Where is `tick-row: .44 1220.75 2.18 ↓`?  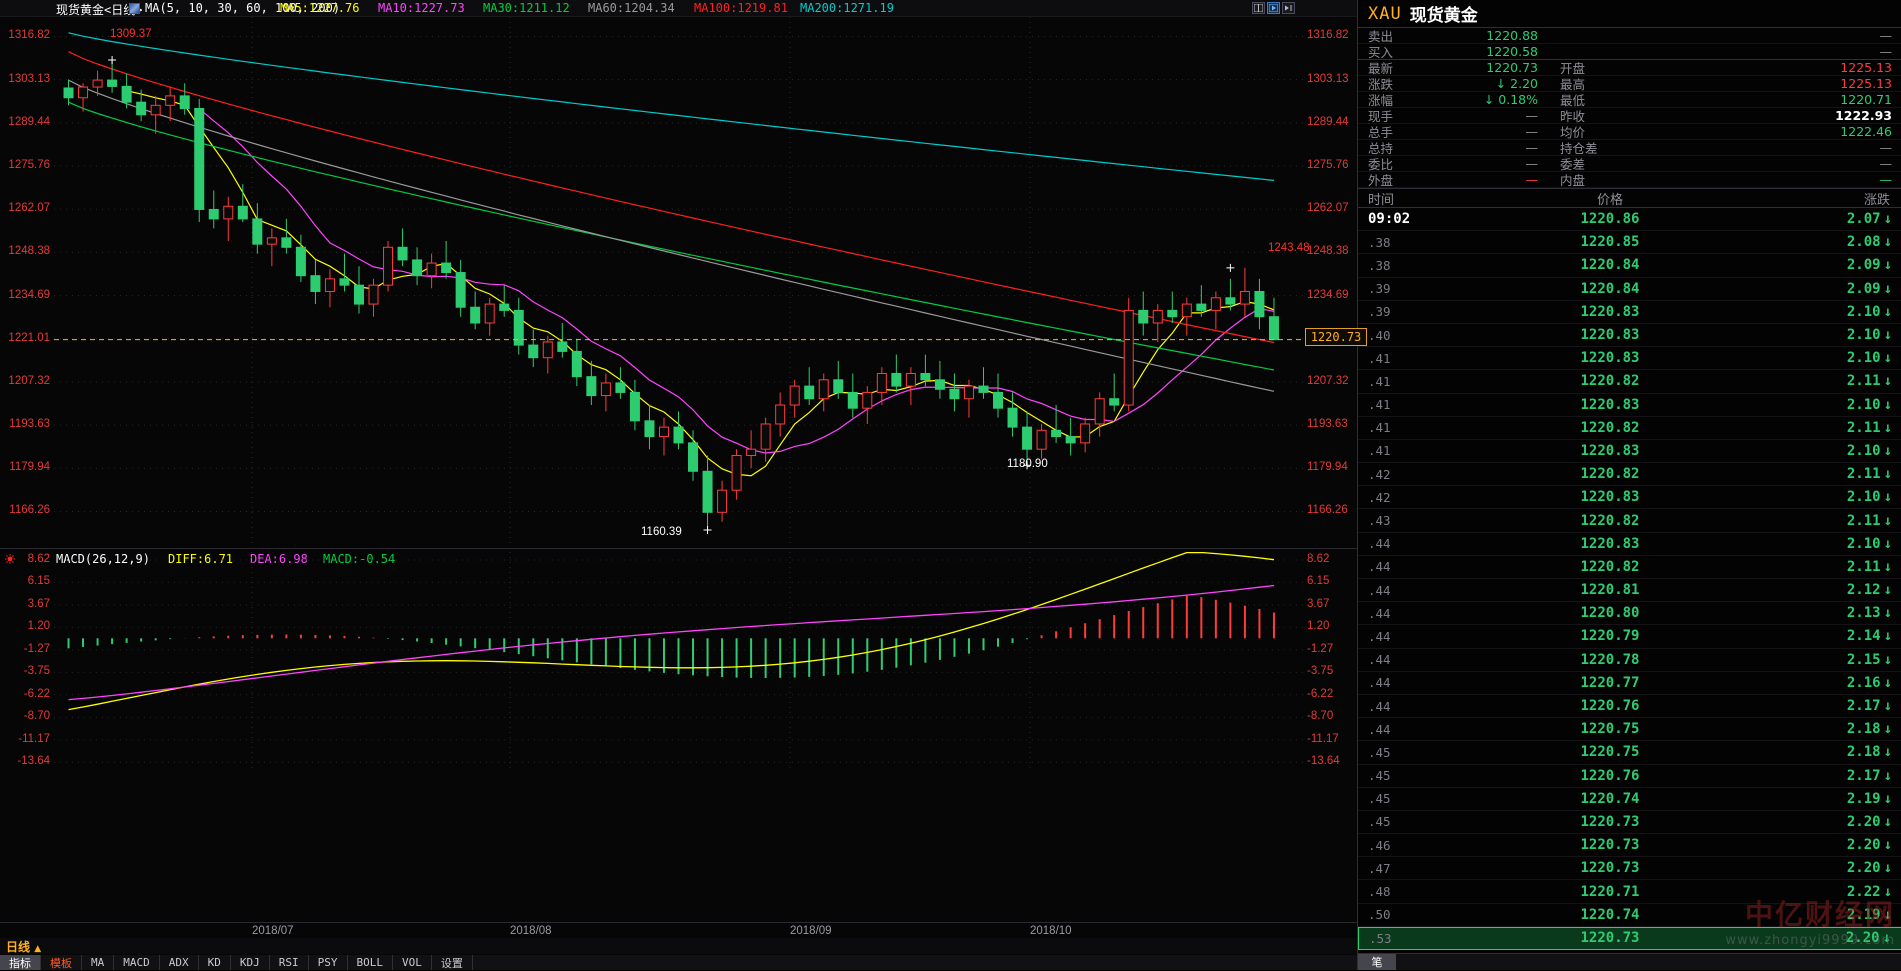 tick-row: .44 1220.75 2.18 ↓ is located at coordinates (1629, 730).